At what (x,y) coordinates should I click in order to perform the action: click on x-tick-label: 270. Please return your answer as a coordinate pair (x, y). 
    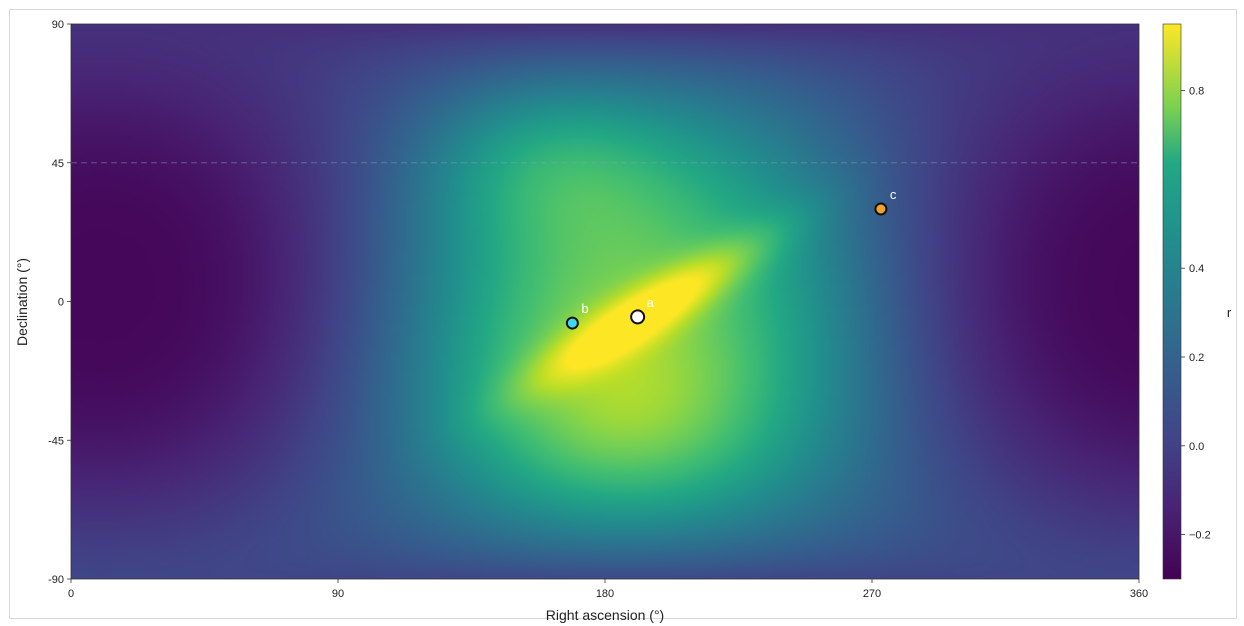
    Looking at the image, I should click on (872, 594).